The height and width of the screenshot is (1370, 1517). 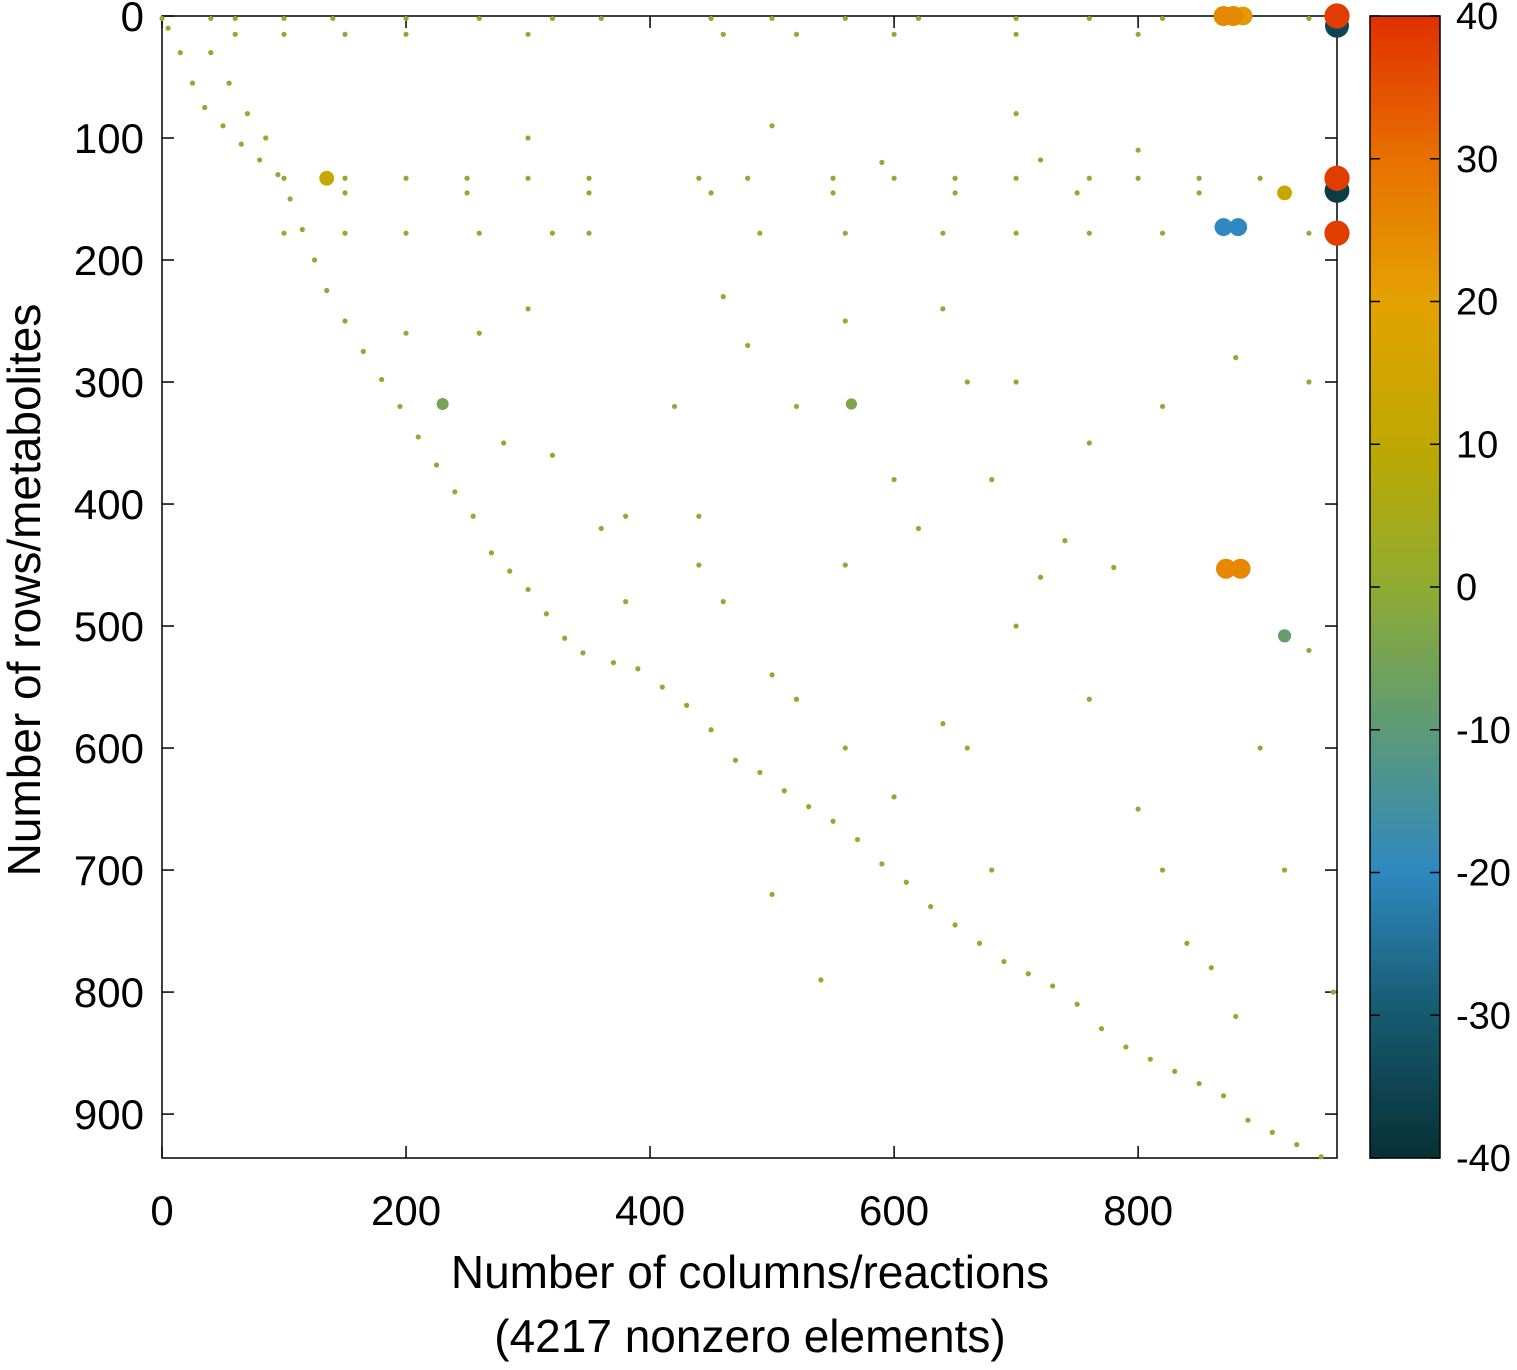 I want to click on colorbar-tick-label: 40, so click(x=1477, y=19).